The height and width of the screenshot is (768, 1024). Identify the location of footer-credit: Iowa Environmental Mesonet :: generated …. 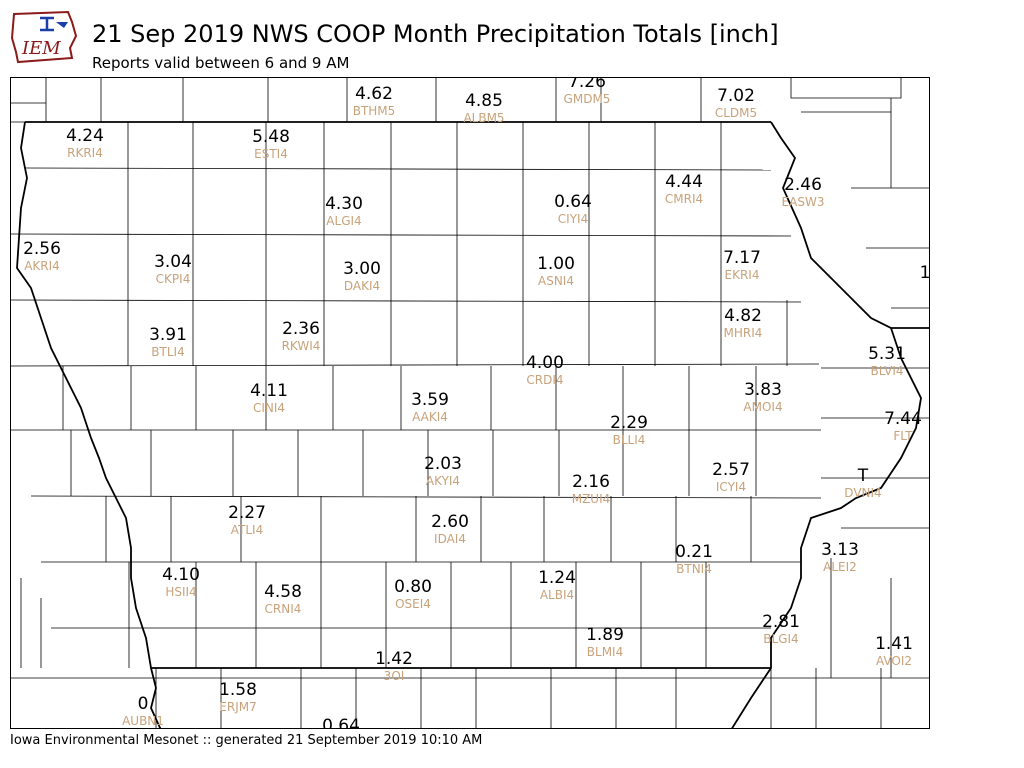
(246, 740).